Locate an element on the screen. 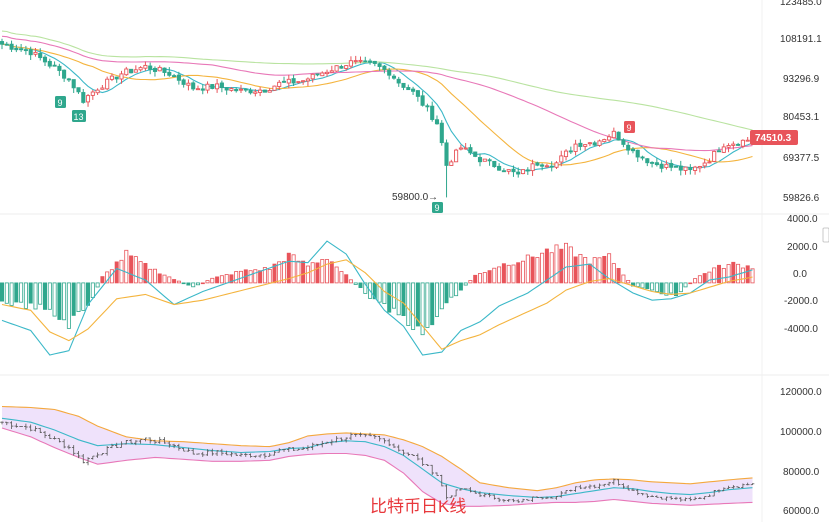 The width and height of the screenshot is (829, 522). boll-lower-line is located at coordinates (377, 467).